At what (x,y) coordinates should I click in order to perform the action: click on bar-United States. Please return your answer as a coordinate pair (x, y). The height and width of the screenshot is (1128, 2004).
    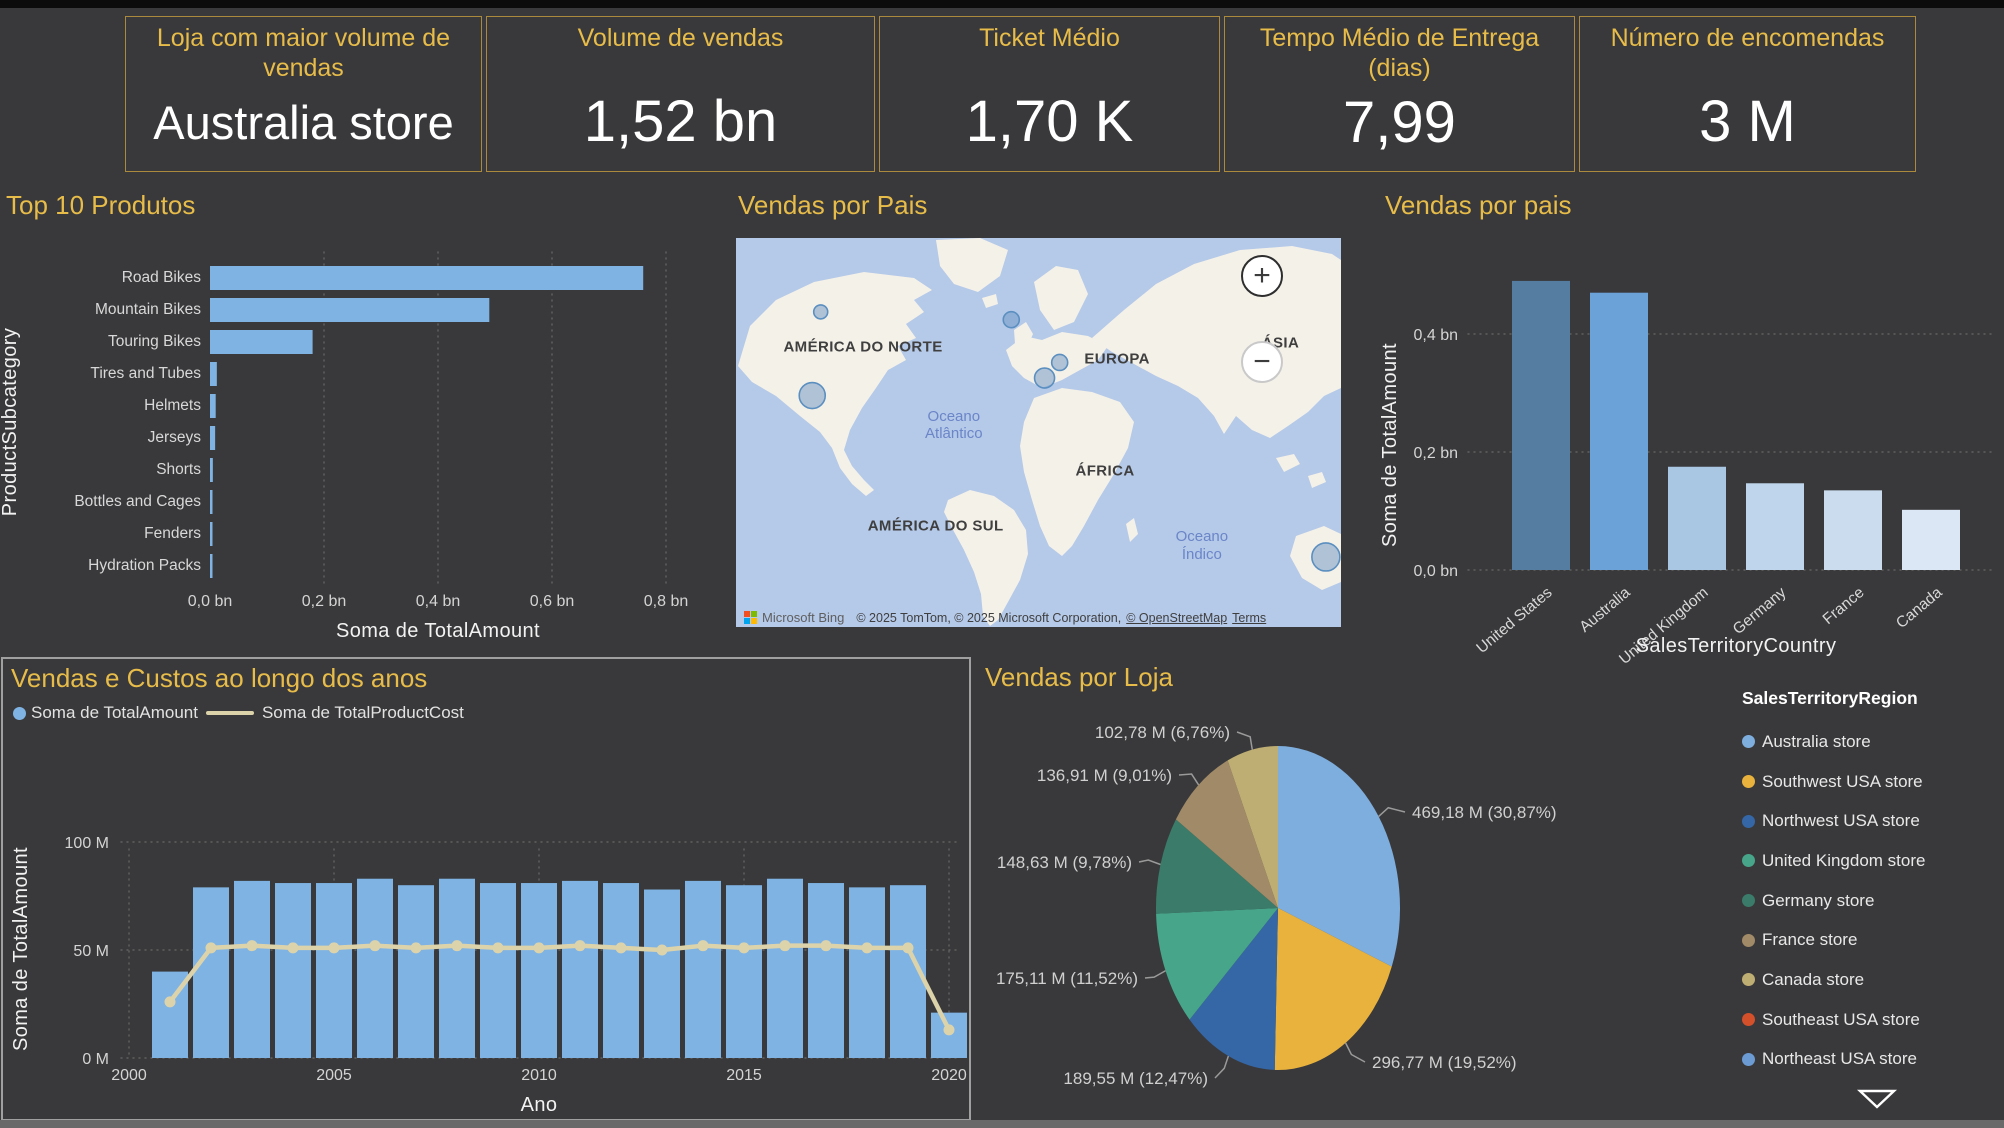
    Looking at the image, I should click on (1541, 425).